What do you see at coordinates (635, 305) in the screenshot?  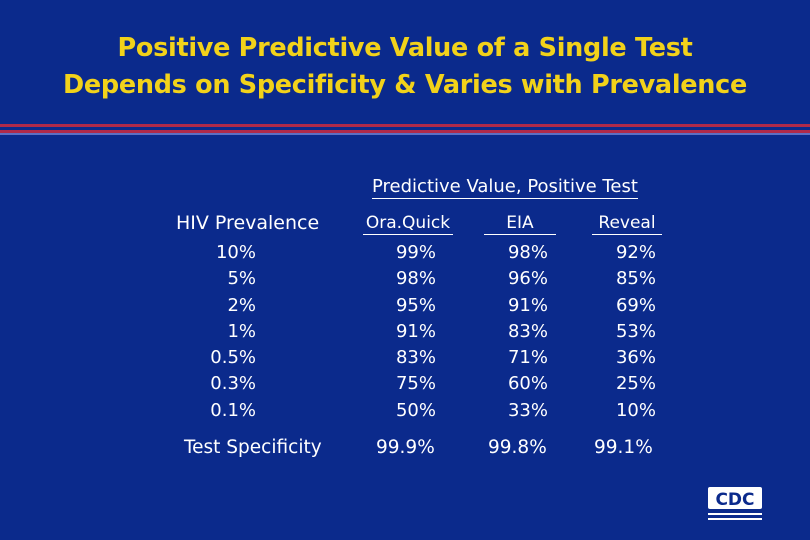 I see `value-cell: 69%` at bounding box center [635, 305].